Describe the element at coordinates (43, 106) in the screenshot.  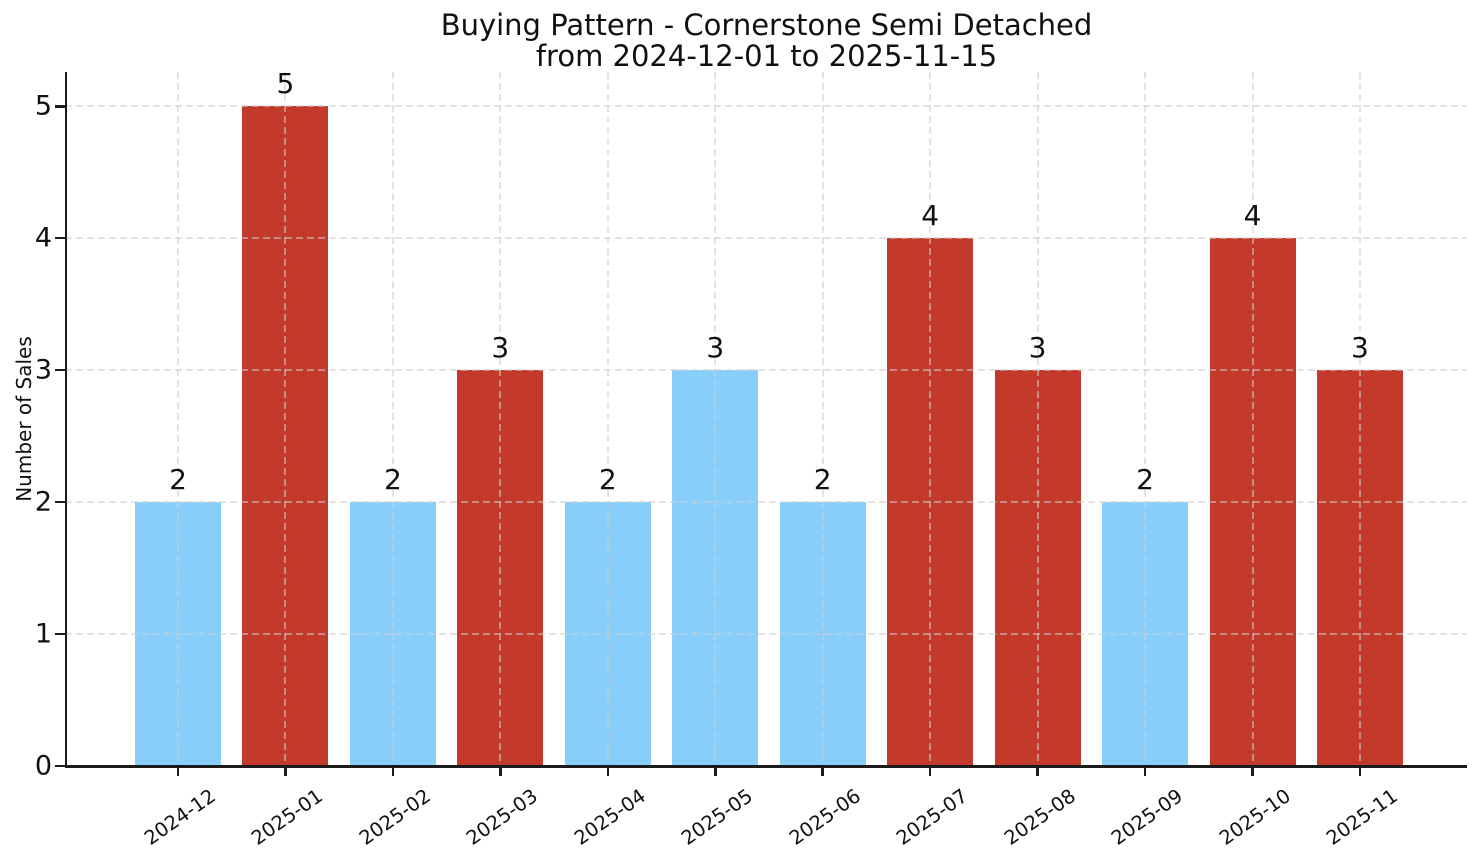
I see `y-tick-label: 5` at that location.